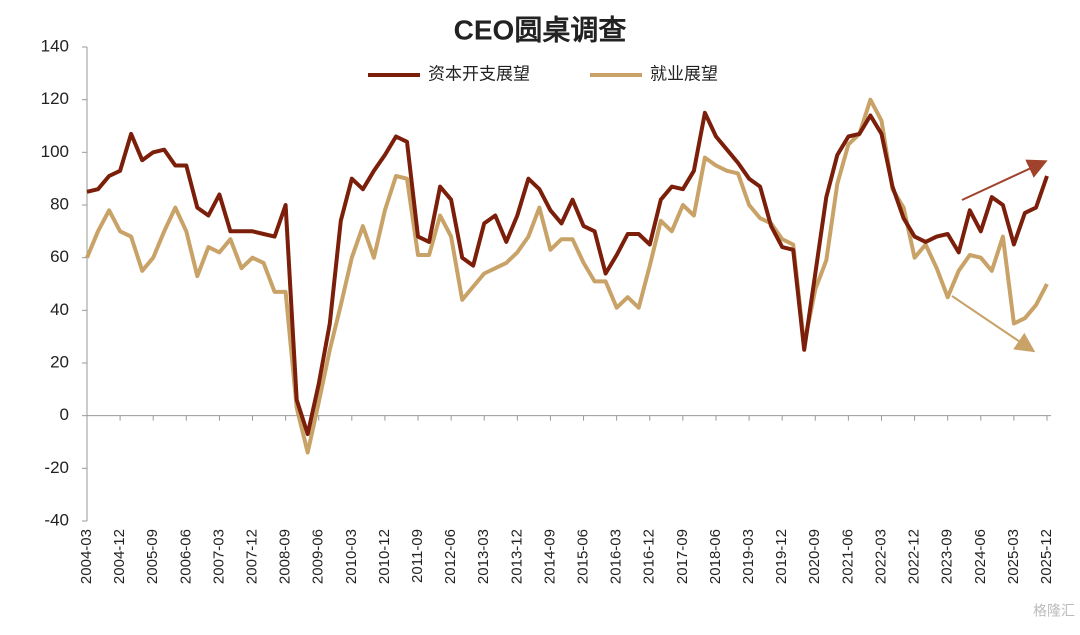 The height and width of the screenshot is (635, 1080). What do you see at coordinates (384, 556) in the screenshot?
I see `x-tick-label: 2010-12` at bounding box center [384, 556].